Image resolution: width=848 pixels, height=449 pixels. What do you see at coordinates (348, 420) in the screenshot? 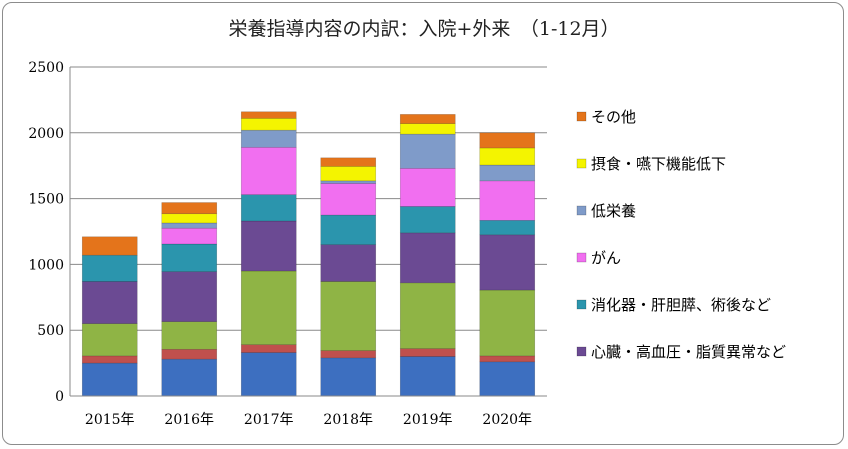
I see `x-tick-label: 2018年` at bounding box center [348, 420].